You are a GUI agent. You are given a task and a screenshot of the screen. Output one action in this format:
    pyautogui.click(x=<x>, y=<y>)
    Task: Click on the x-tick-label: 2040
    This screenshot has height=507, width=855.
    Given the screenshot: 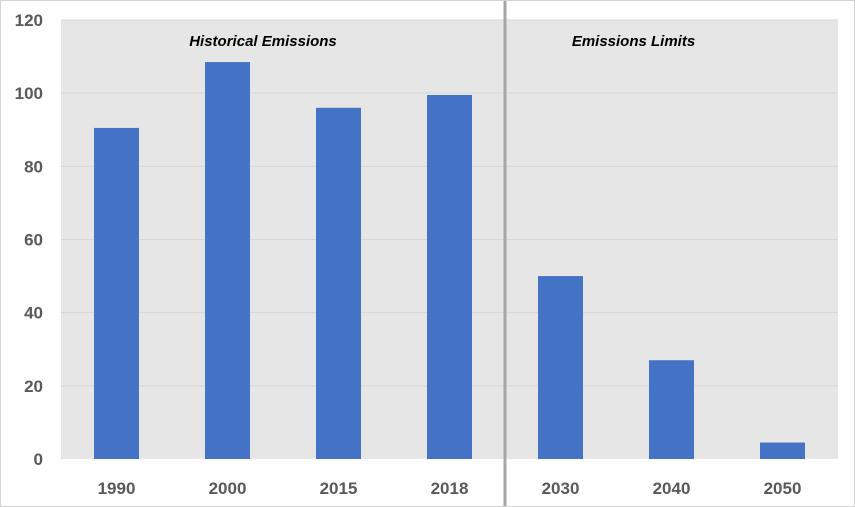 What is the action you would take?
    pyautogui.click(x=672, y=488)
    